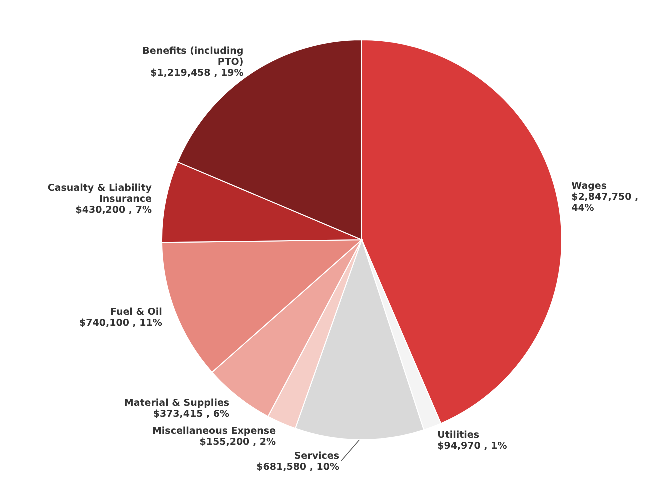 Image resolution: width=655 pixels, height=495 pixels. Describe the element at coordinates (114, 210) in the screenshot. I see `data-label: $430,200 , 7%` at that location.